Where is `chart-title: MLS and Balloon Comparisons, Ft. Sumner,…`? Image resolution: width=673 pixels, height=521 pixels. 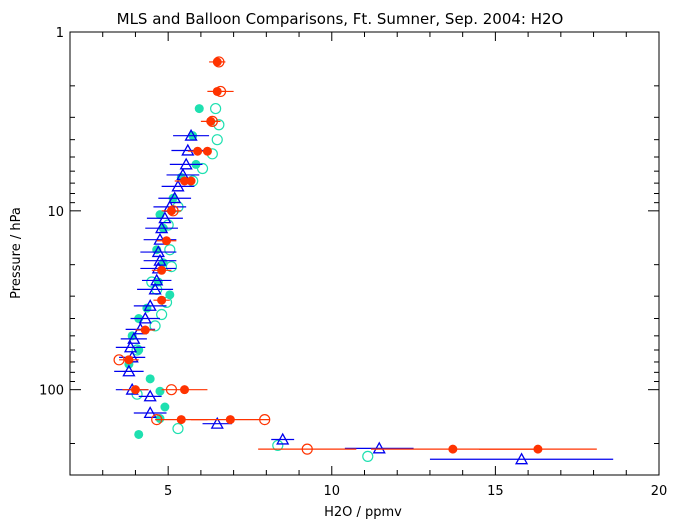 chart-title: MLS and Balloon Comparisons, Ft. Sumner,… is located at coordinates (340, 19).